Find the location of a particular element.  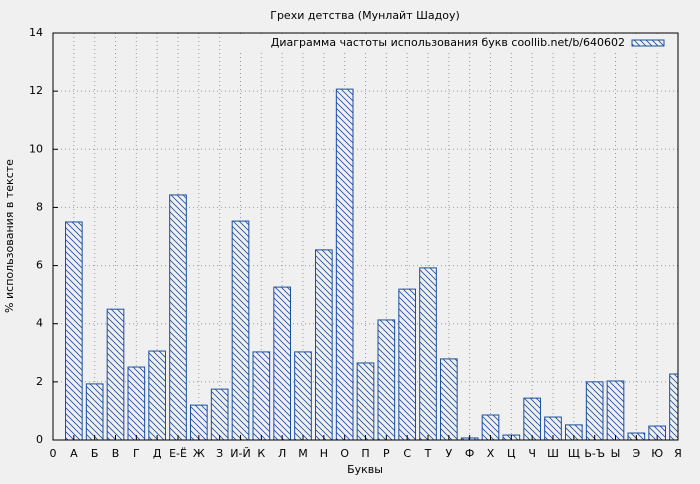

y-tick-label: 14 is located at coordinates (36, 32).